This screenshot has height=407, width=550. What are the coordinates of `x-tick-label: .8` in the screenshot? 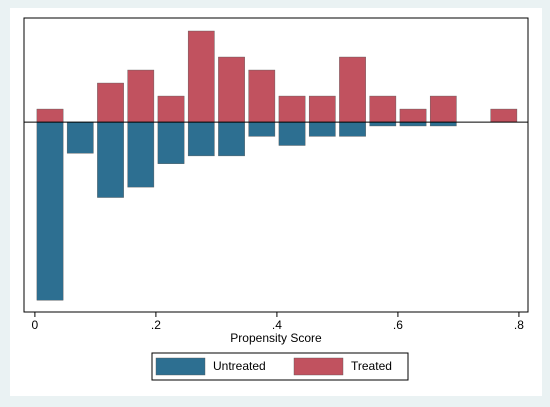 It's located at (519, 325).